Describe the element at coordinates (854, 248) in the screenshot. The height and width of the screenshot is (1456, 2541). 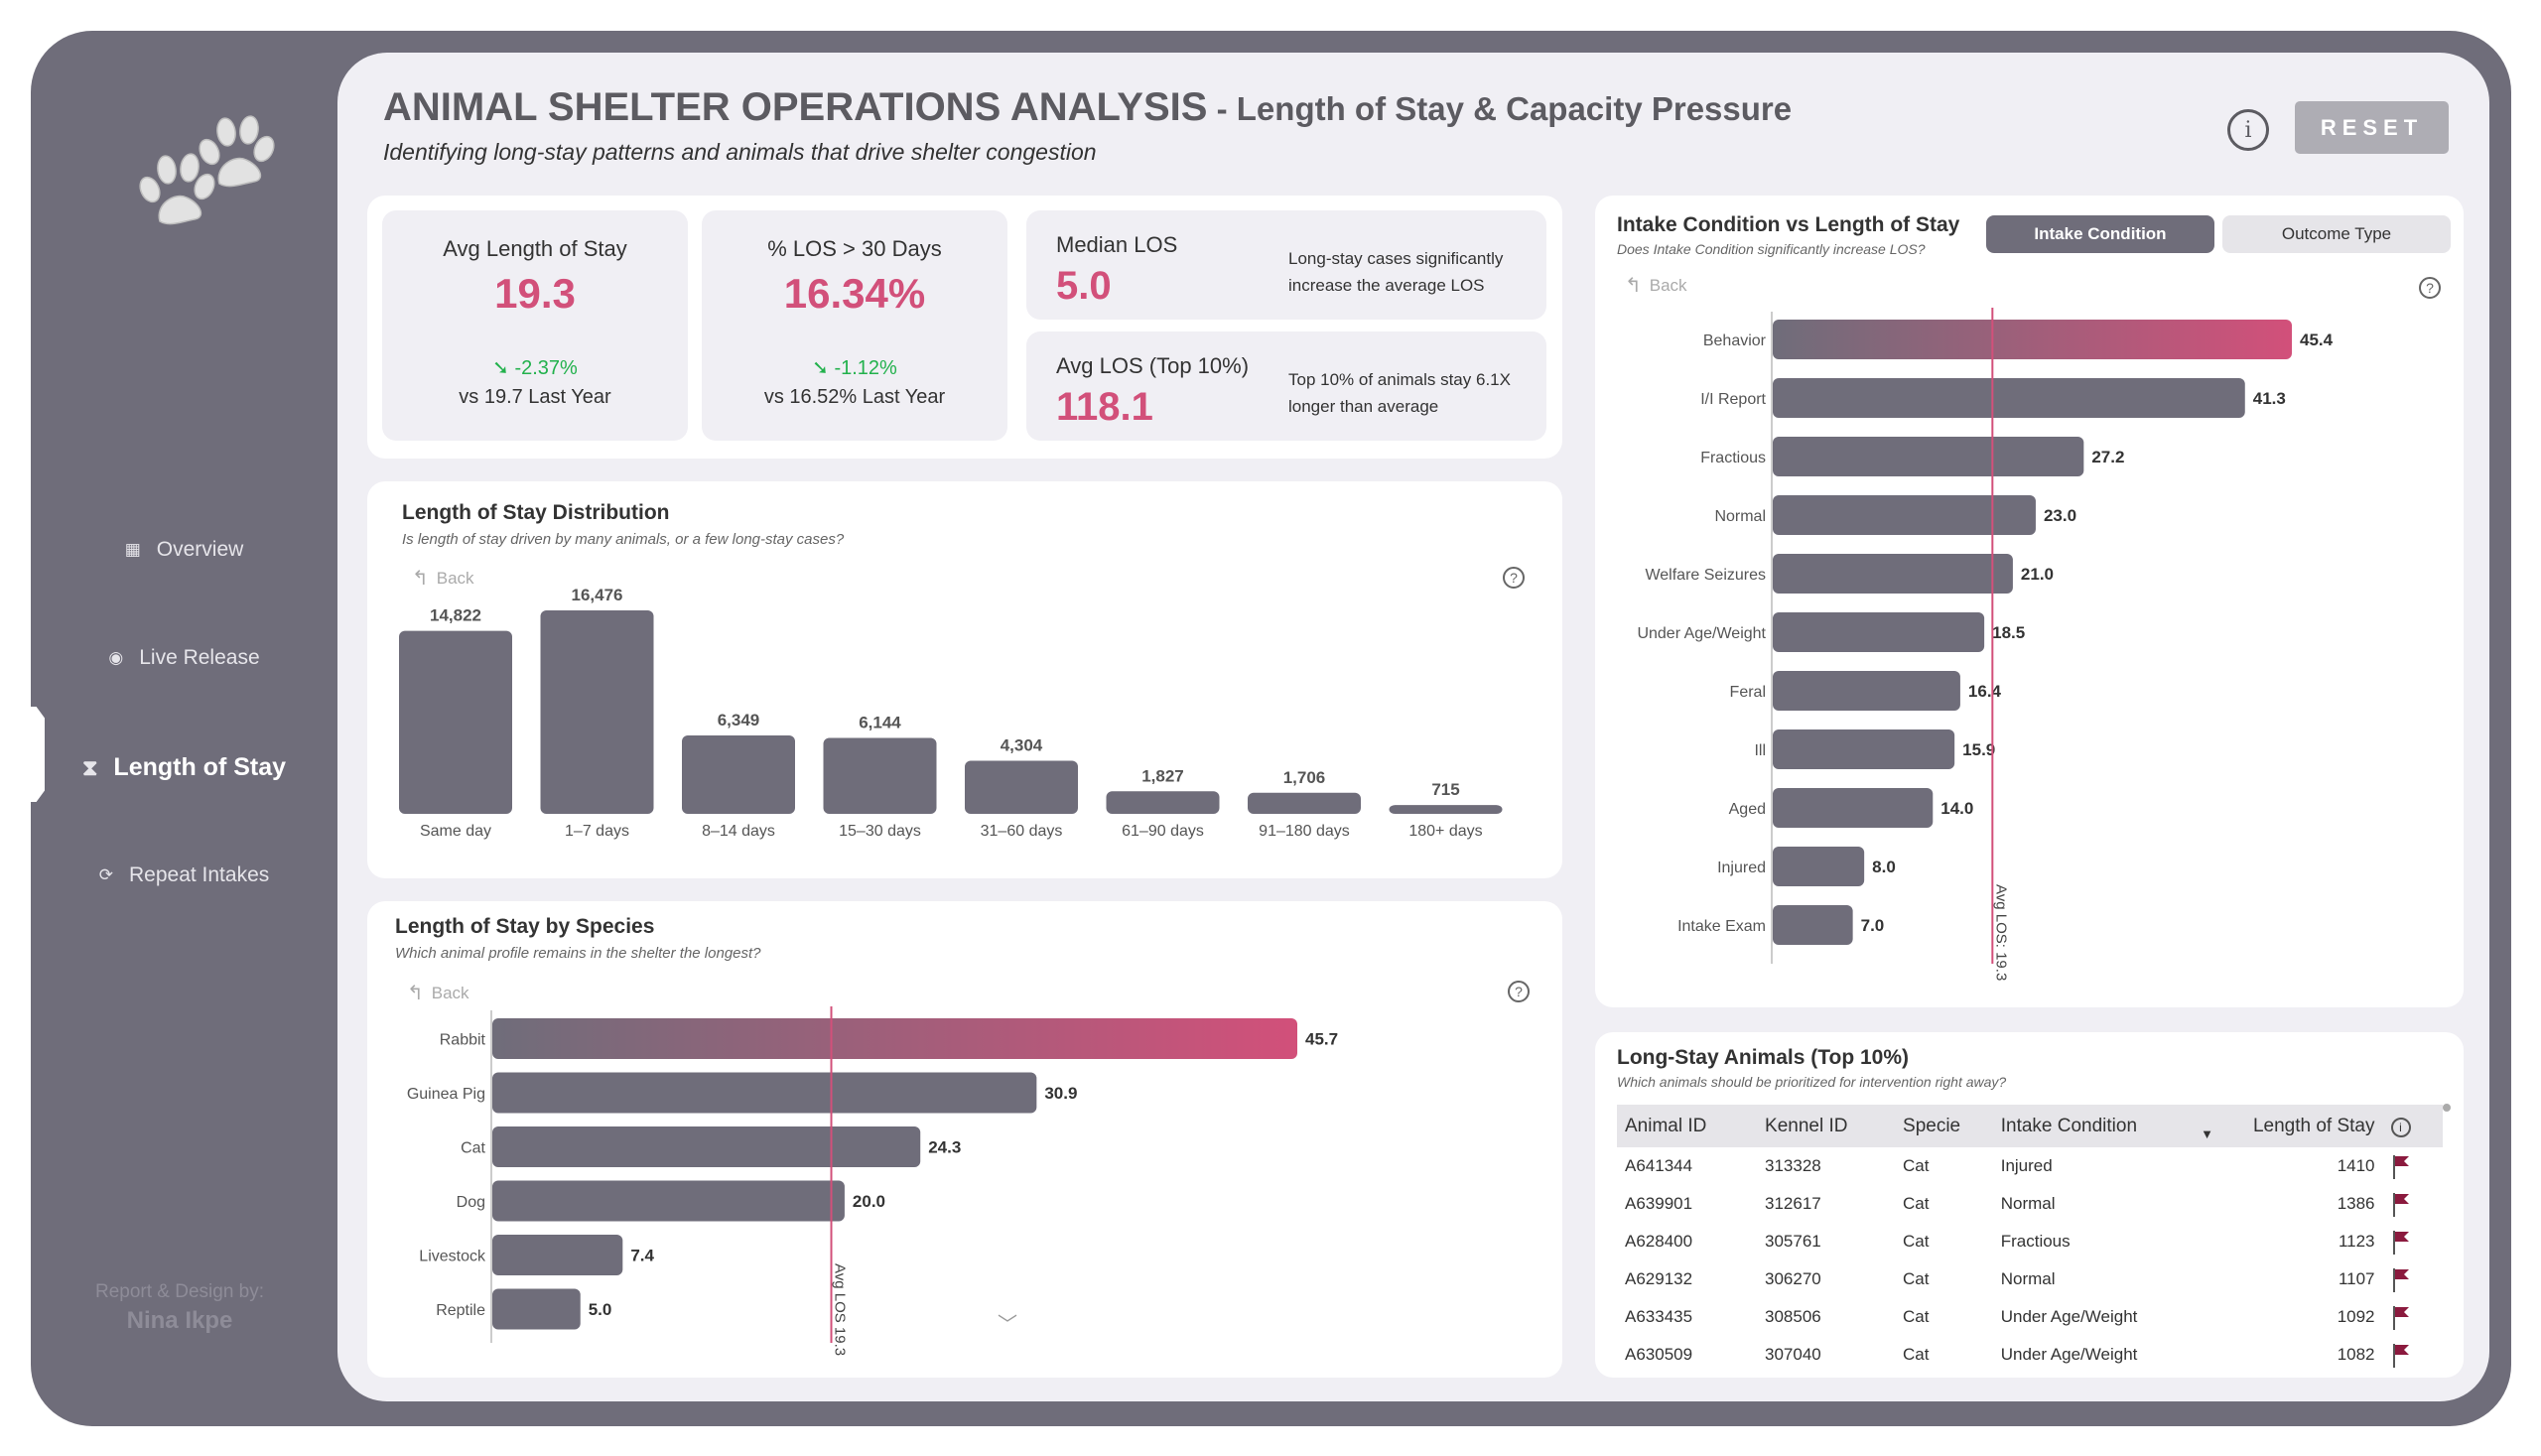
I see `kpi-label: % LOS > 30 Days` at that location.